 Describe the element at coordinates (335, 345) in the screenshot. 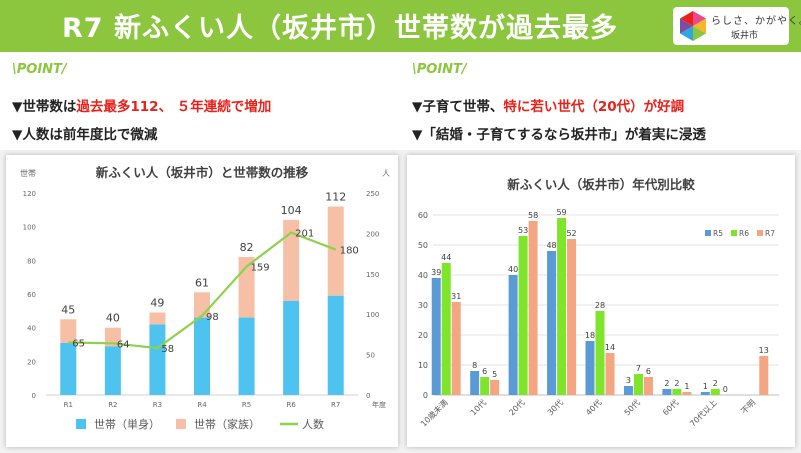

I see `bar-single-R7` at that location.